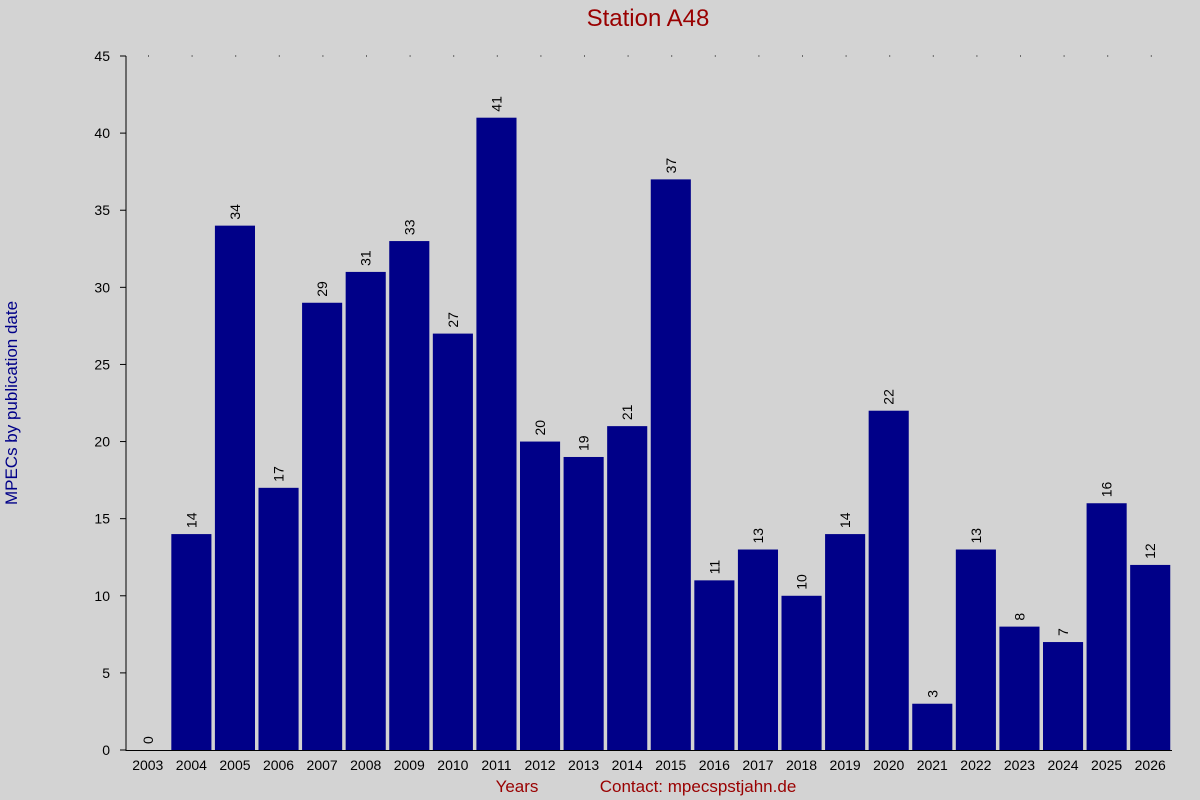 The width and height of the screenshot is (1200, 800). What do you see at coordinates (845, 765) in the screenshot?
I see `x-tick-label: 2019` at bounding box center [845, 765].